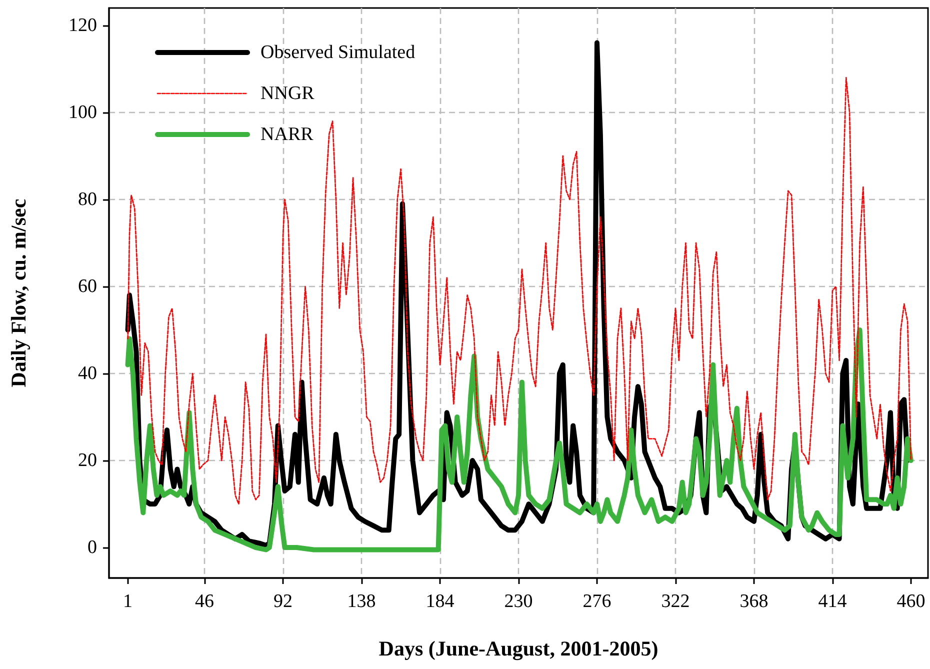 The width and height of the screenshot is (930, 669). What do you see at coordinates (833, 601) in the screenshot?
I see `x-tick-label: 414` at bounding box center [833, 601].